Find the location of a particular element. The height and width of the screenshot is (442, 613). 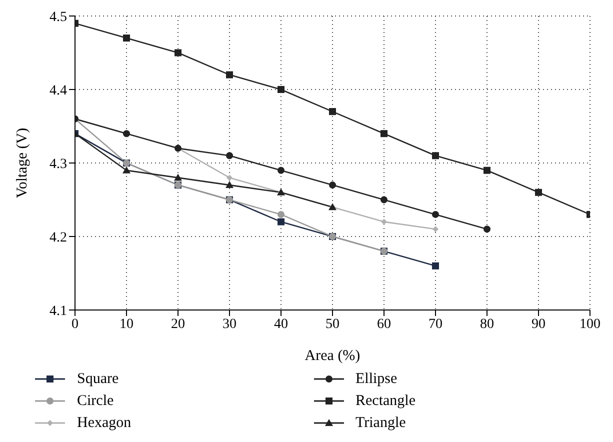

x-tick-label: 50 is located at coordinates (333, 324).